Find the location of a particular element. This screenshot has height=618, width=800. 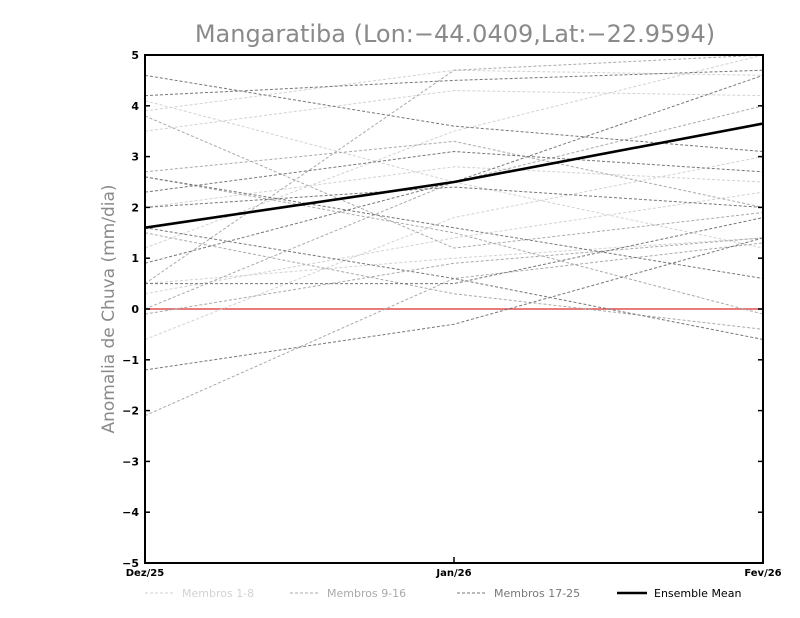

y-axis-label: Anomalia de Chuva (mm/dia) is located at coordinates (109, 308).